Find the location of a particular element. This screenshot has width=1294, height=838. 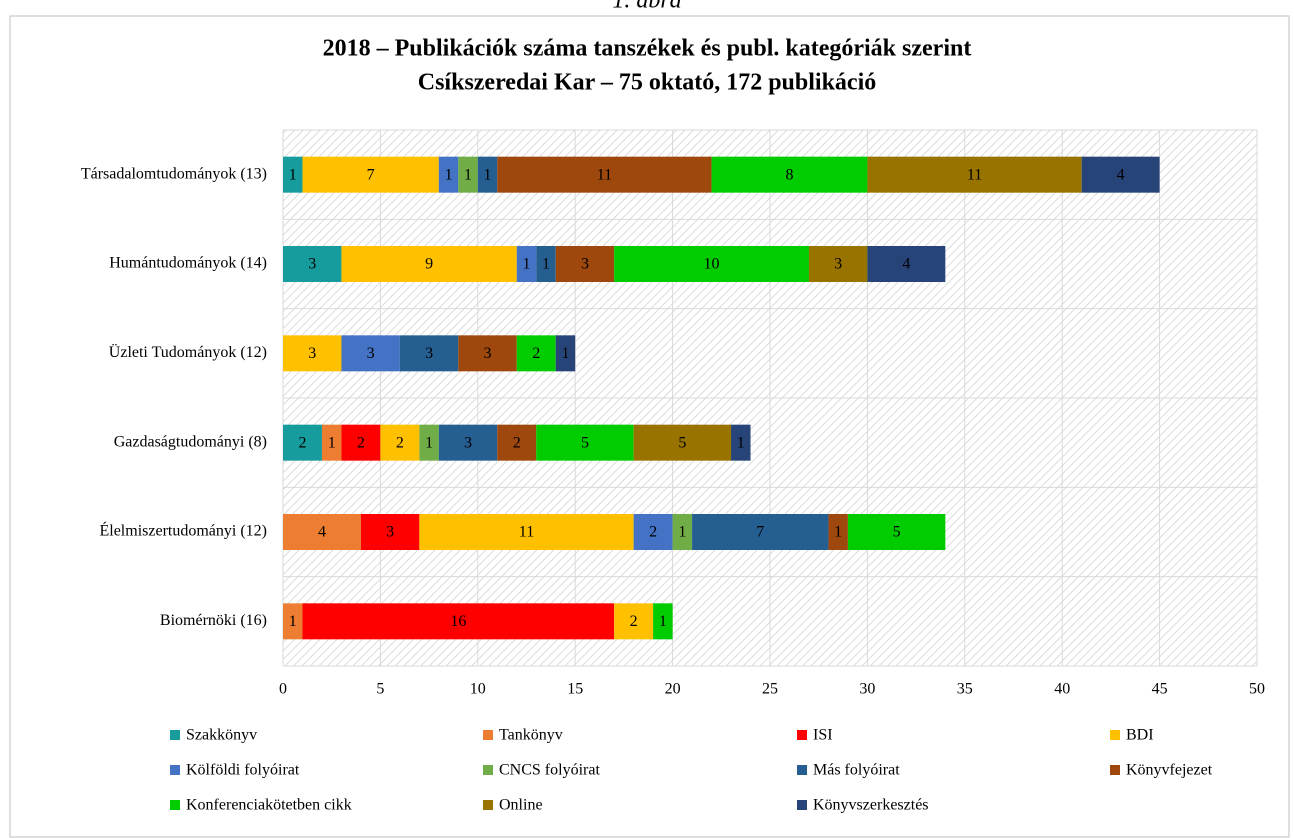

legend-label: Tankönyv is located at coordinates (531, 735).